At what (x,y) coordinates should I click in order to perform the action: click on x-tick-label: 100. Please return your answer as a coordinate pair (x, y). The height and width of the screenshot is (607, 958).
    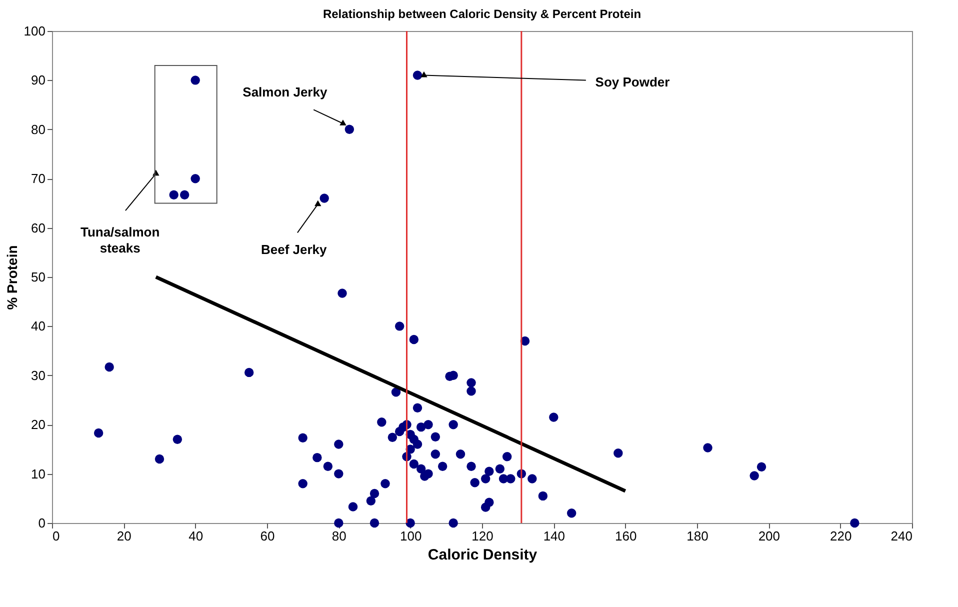
    Looking at the image, I should click on (411, 536).